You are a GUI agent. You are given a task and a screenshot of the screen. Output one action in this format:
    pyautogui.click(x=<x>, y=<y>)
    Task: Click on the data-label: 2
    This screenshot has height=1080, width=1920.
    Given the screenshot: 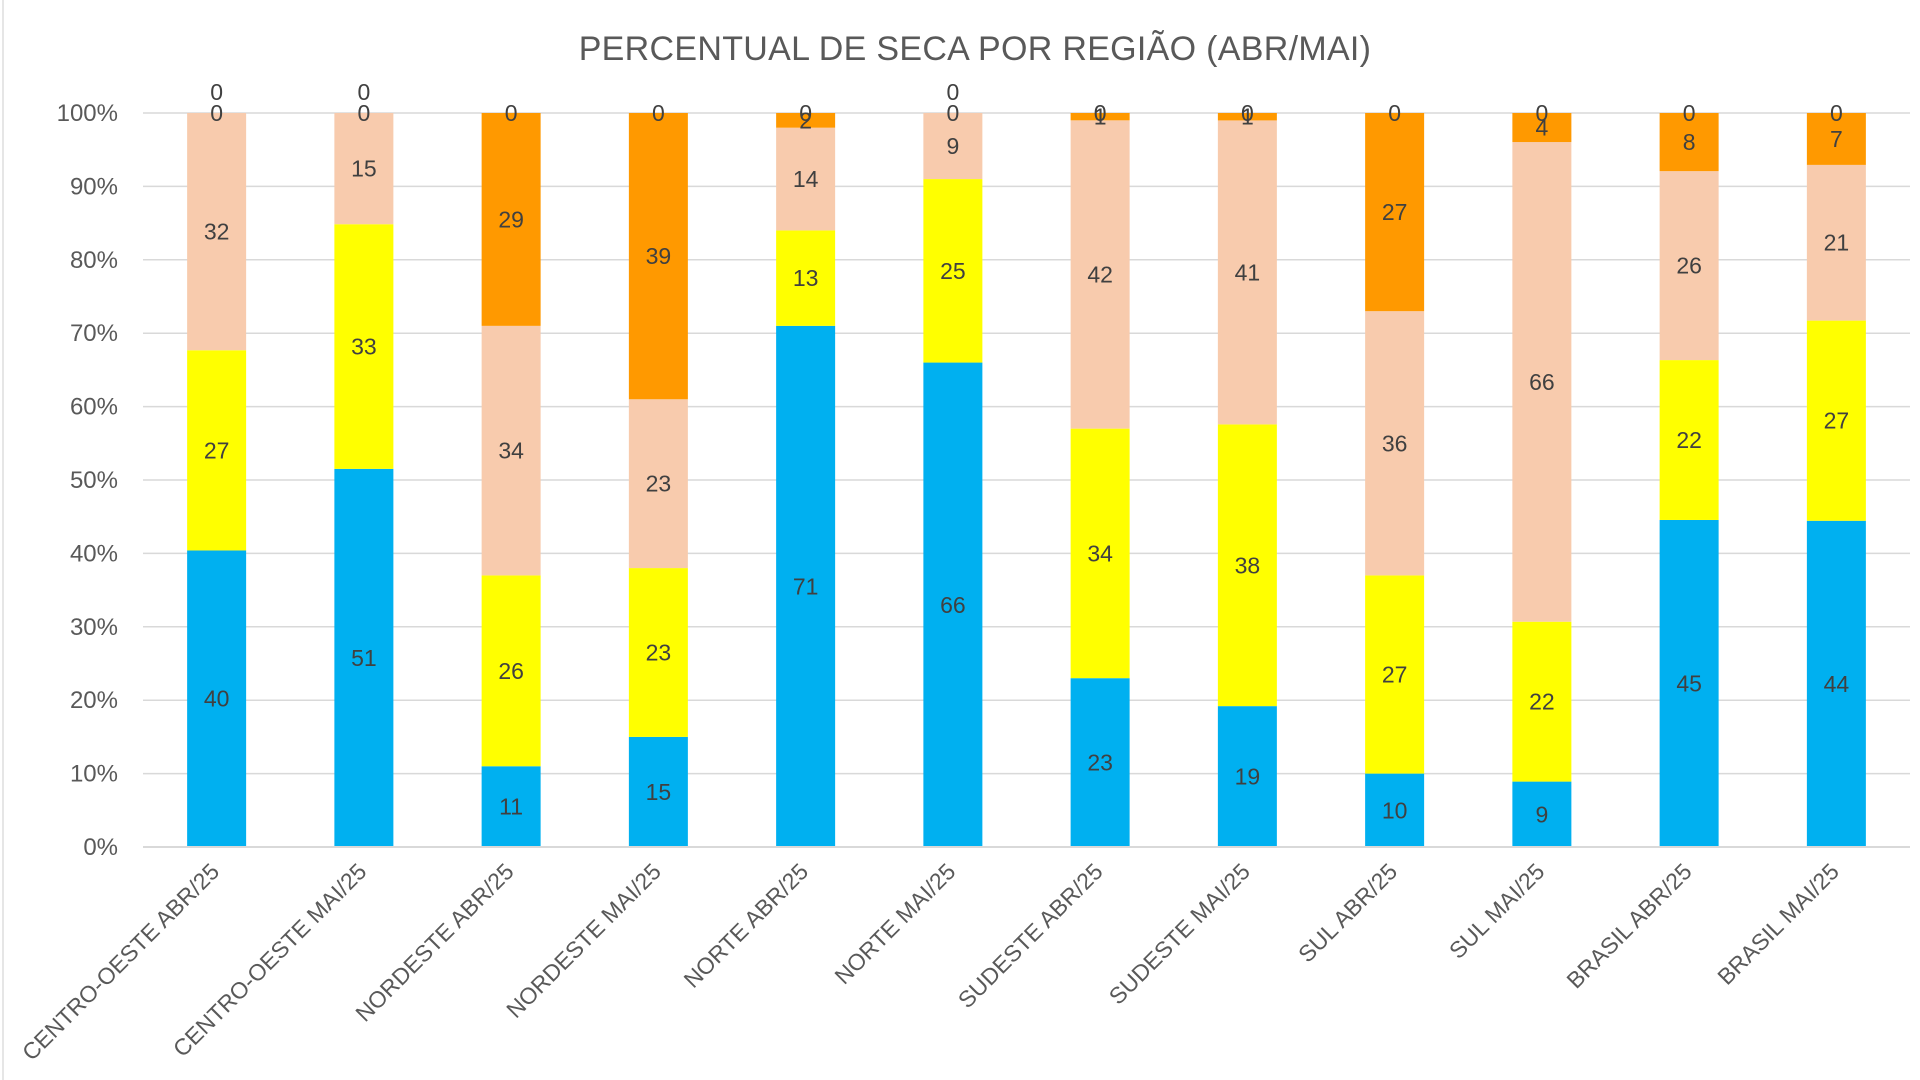 What is the action you would take?
    pyautogui.click(x=805, y=120)
    